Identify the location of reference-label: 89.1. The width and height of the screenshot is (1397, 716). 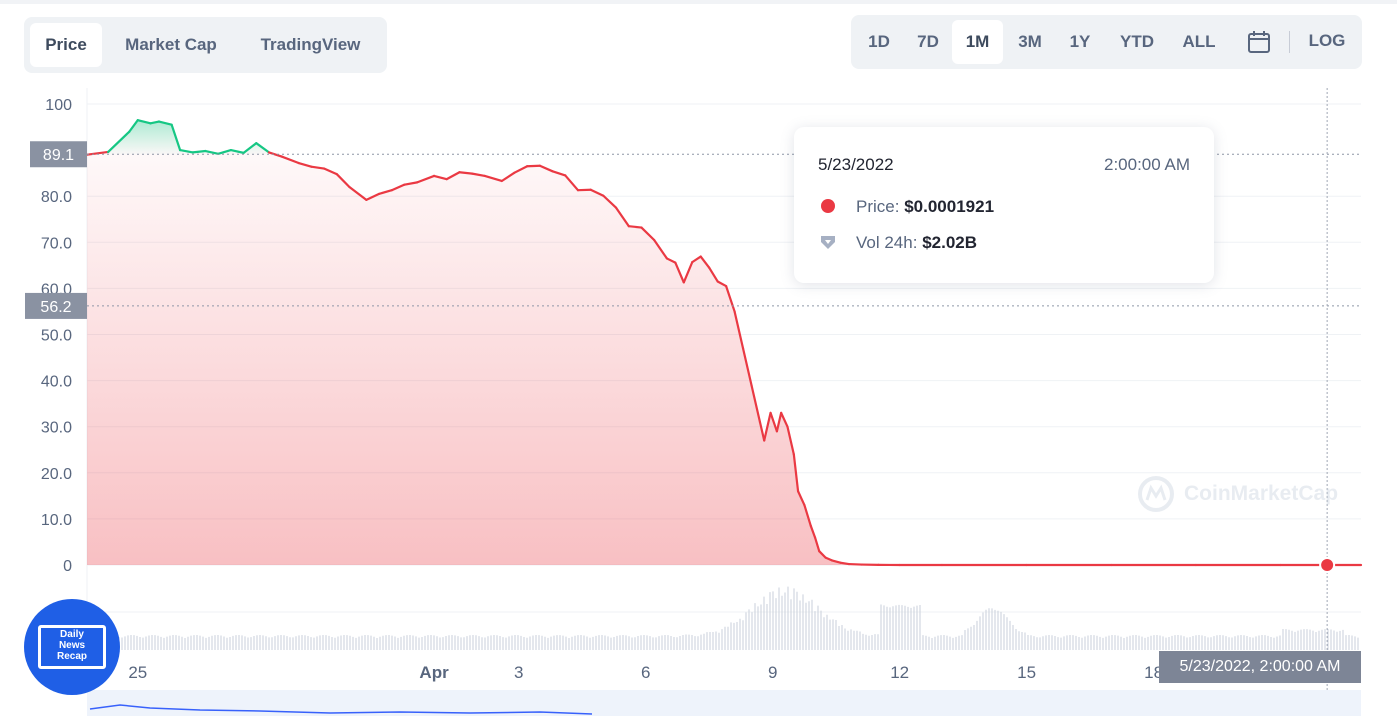
(58, 155).